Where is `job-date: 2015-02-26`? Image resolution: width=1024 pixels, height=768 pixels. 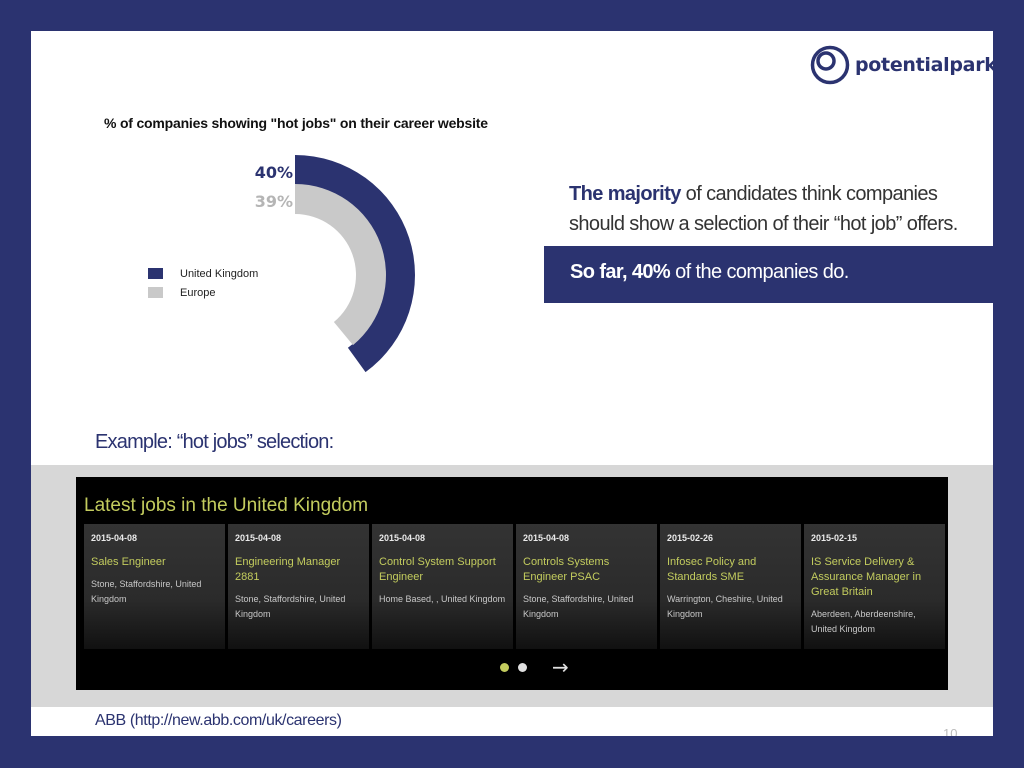 job-date: 2015-02-26 is located at coordinates (690, 538).